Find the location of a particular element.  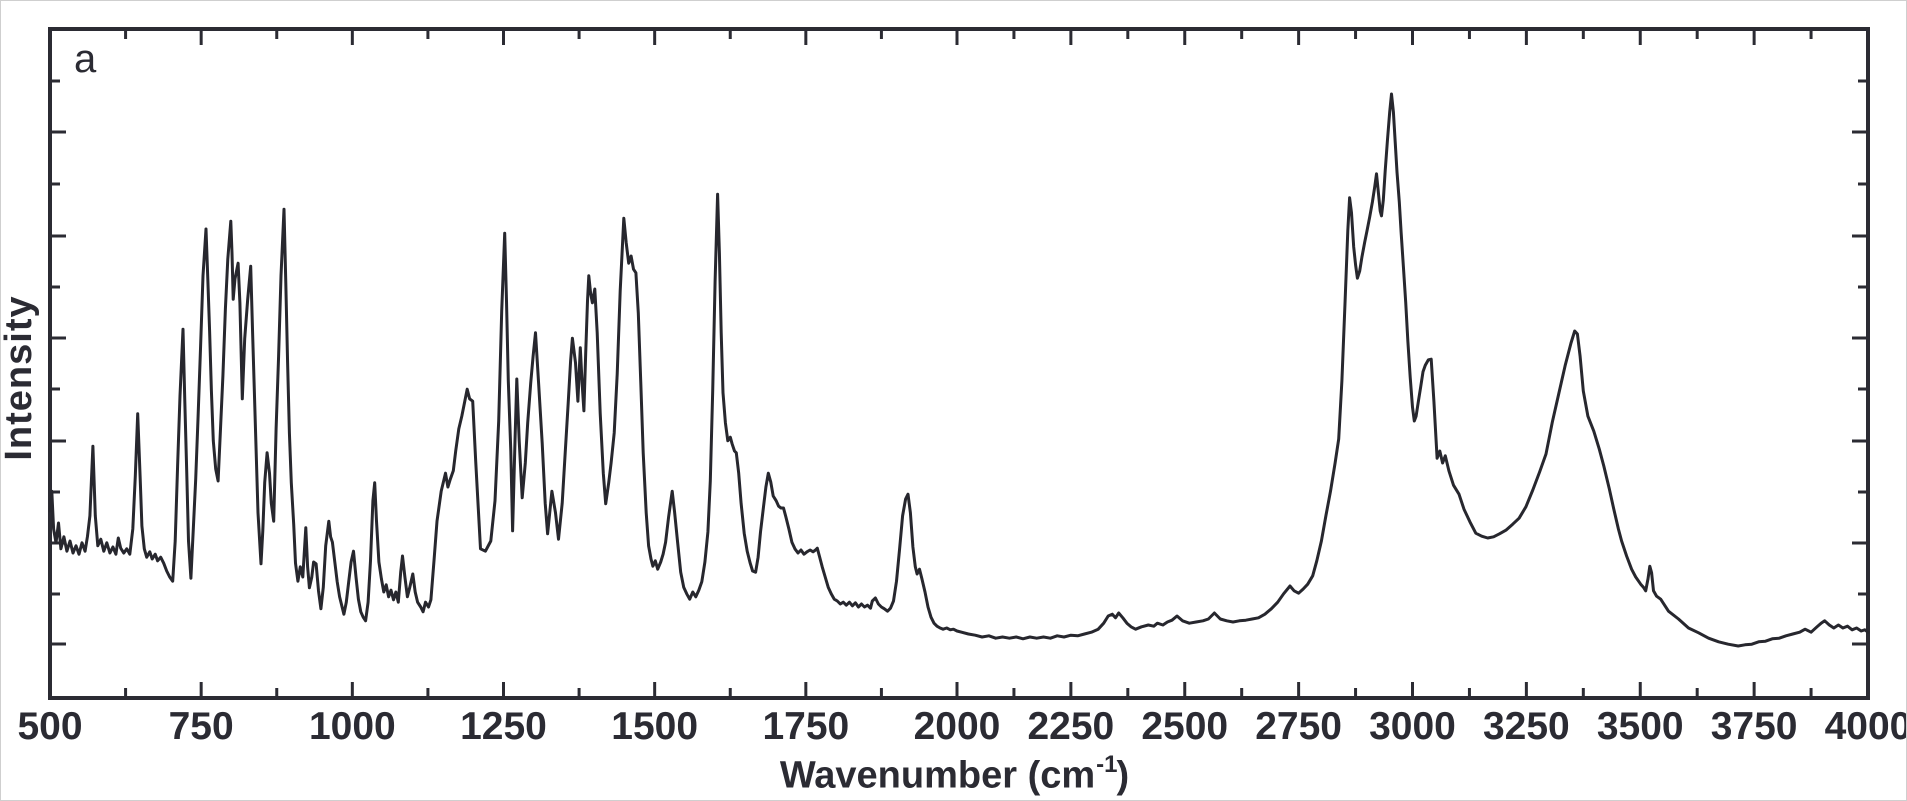

x-tick-label-2000: 2000 is located at coordinates (957, 726).